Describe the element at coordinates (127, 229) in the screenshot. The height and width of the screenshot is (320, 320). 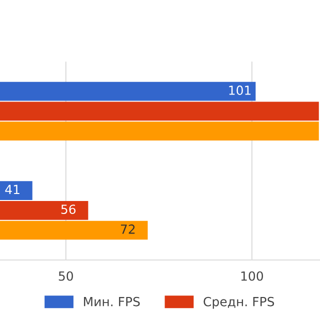
I see `data-label: 72` at that location.